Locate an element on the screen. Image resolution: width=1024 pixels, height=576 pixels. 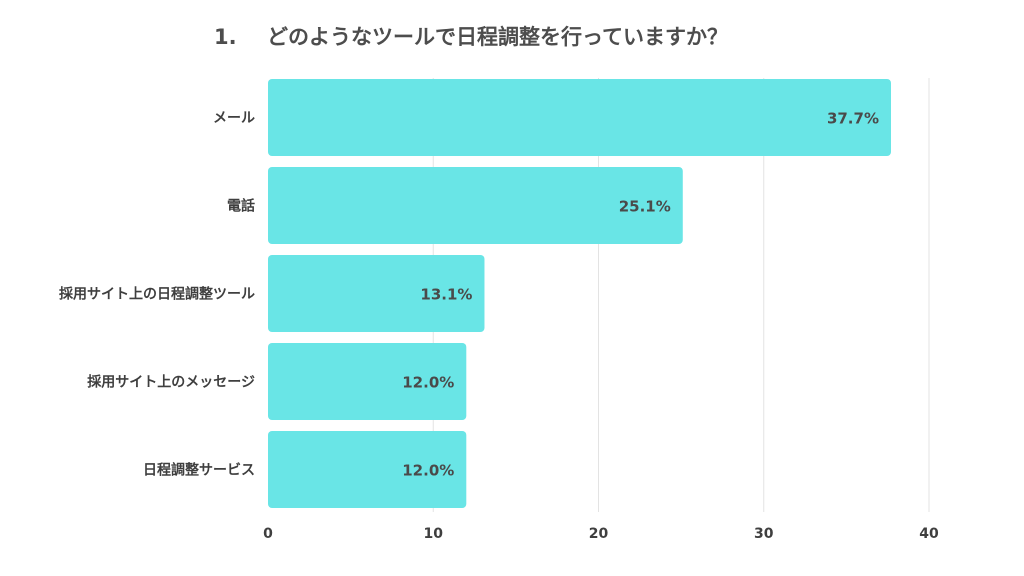
chart-title: 1. どのようなツールで日程調整を行っていますか？ is located at coordinates (471, 37).